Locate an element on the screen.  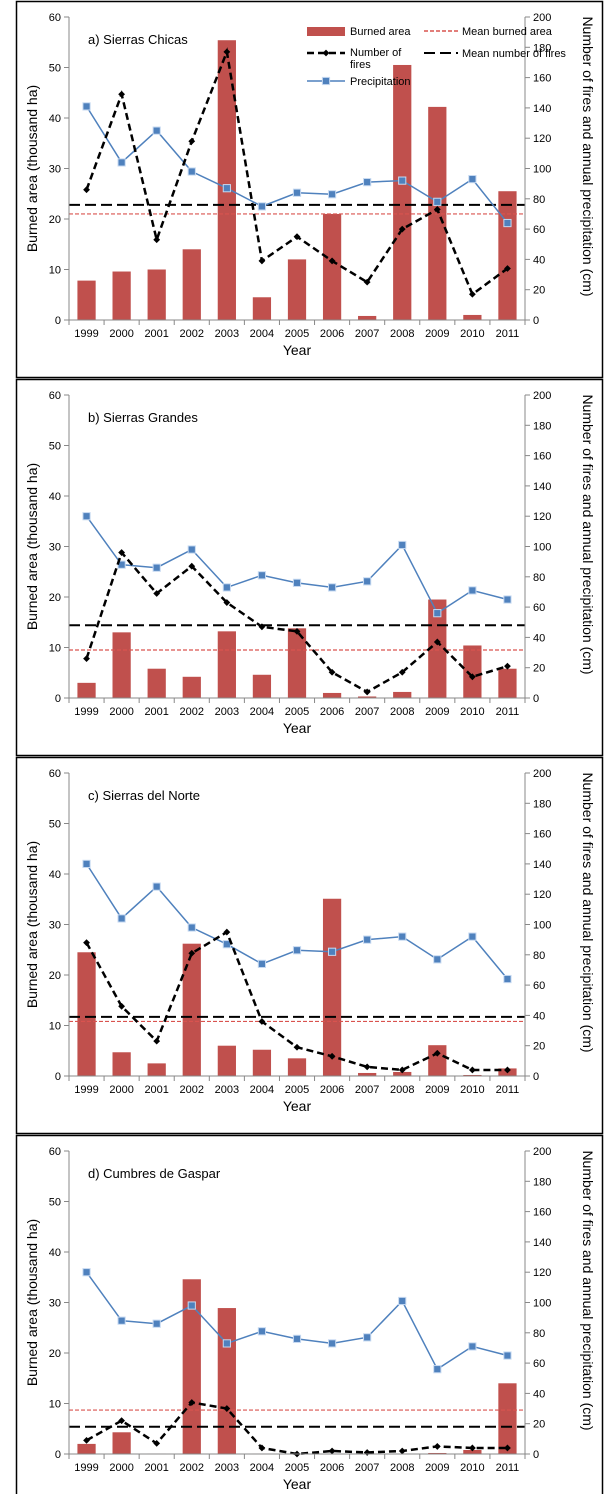
bar-burned-area-2002 is located at coordinates (191, 284).